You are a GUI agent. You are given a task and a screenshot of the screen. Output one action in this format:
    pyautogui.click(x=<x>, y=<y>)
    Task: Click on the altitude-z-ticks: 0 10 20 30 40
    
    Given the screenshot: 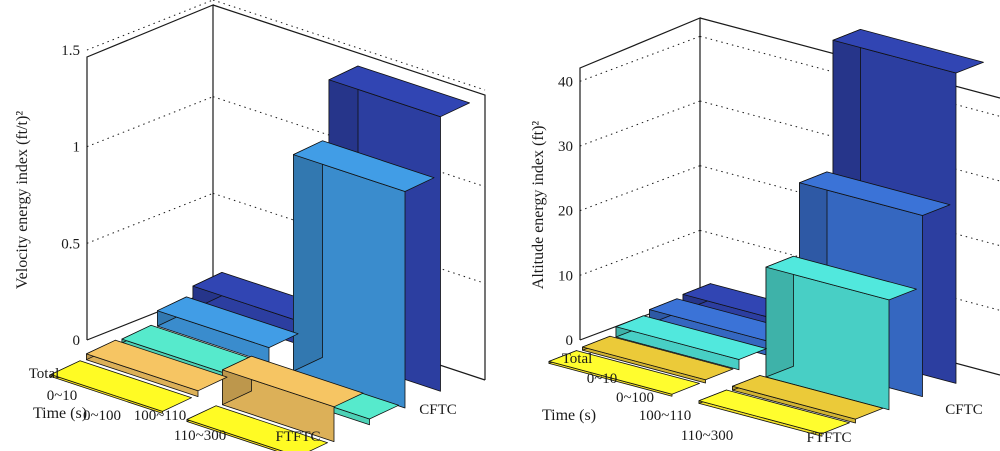 What is the action you would take?
    pyautogui.click(x=565, y=211)
    